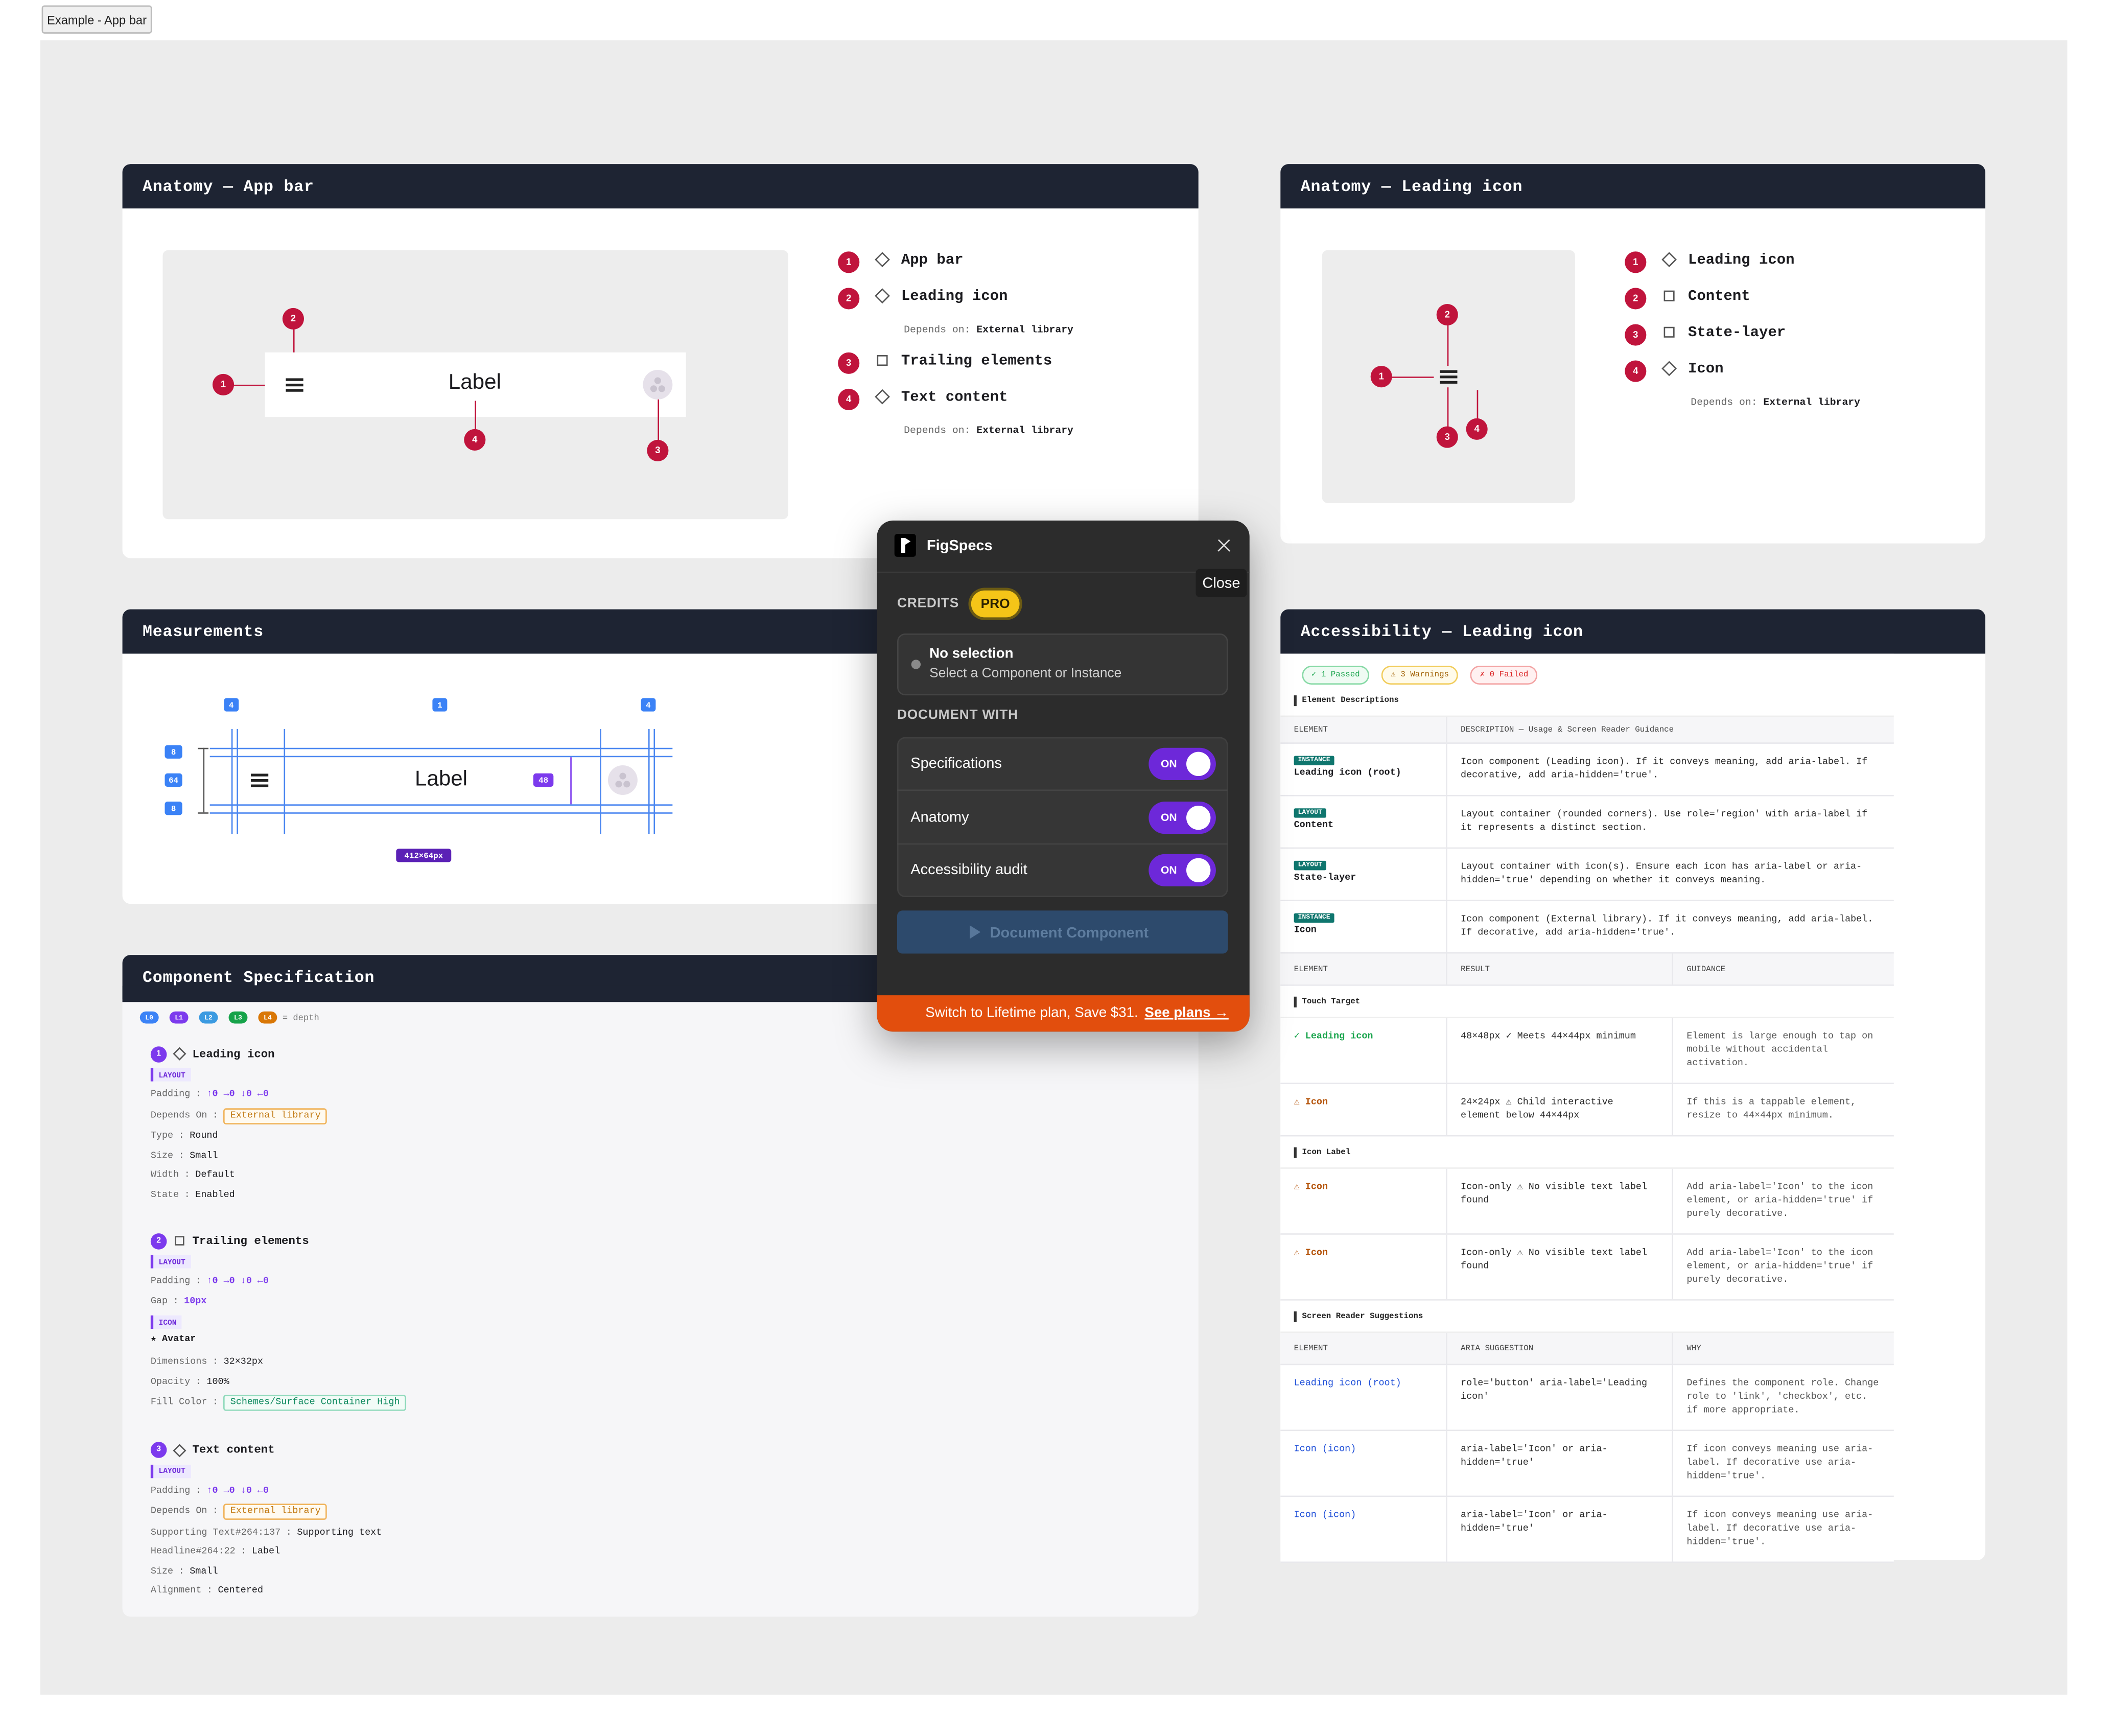  I want to click on card-title: Measurements, so click(203, 632).